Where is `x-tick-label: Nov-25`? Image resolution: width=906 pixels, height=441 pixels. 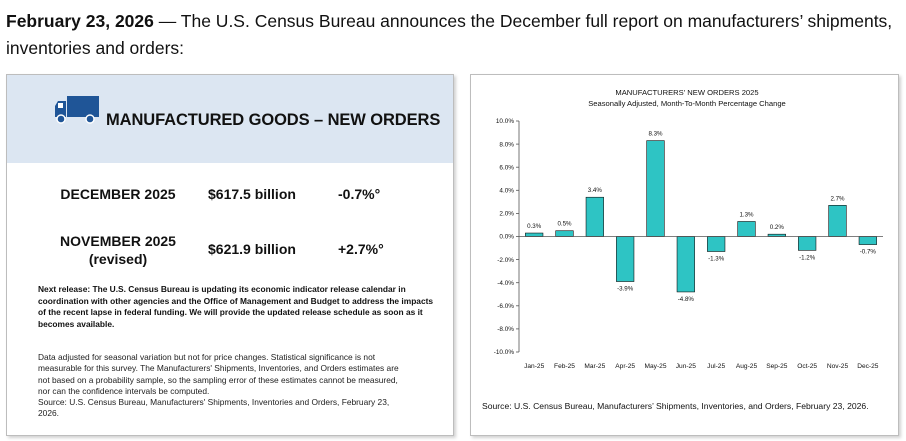
x-tick-label: Nov-25 is located at coordinates (838, 366).